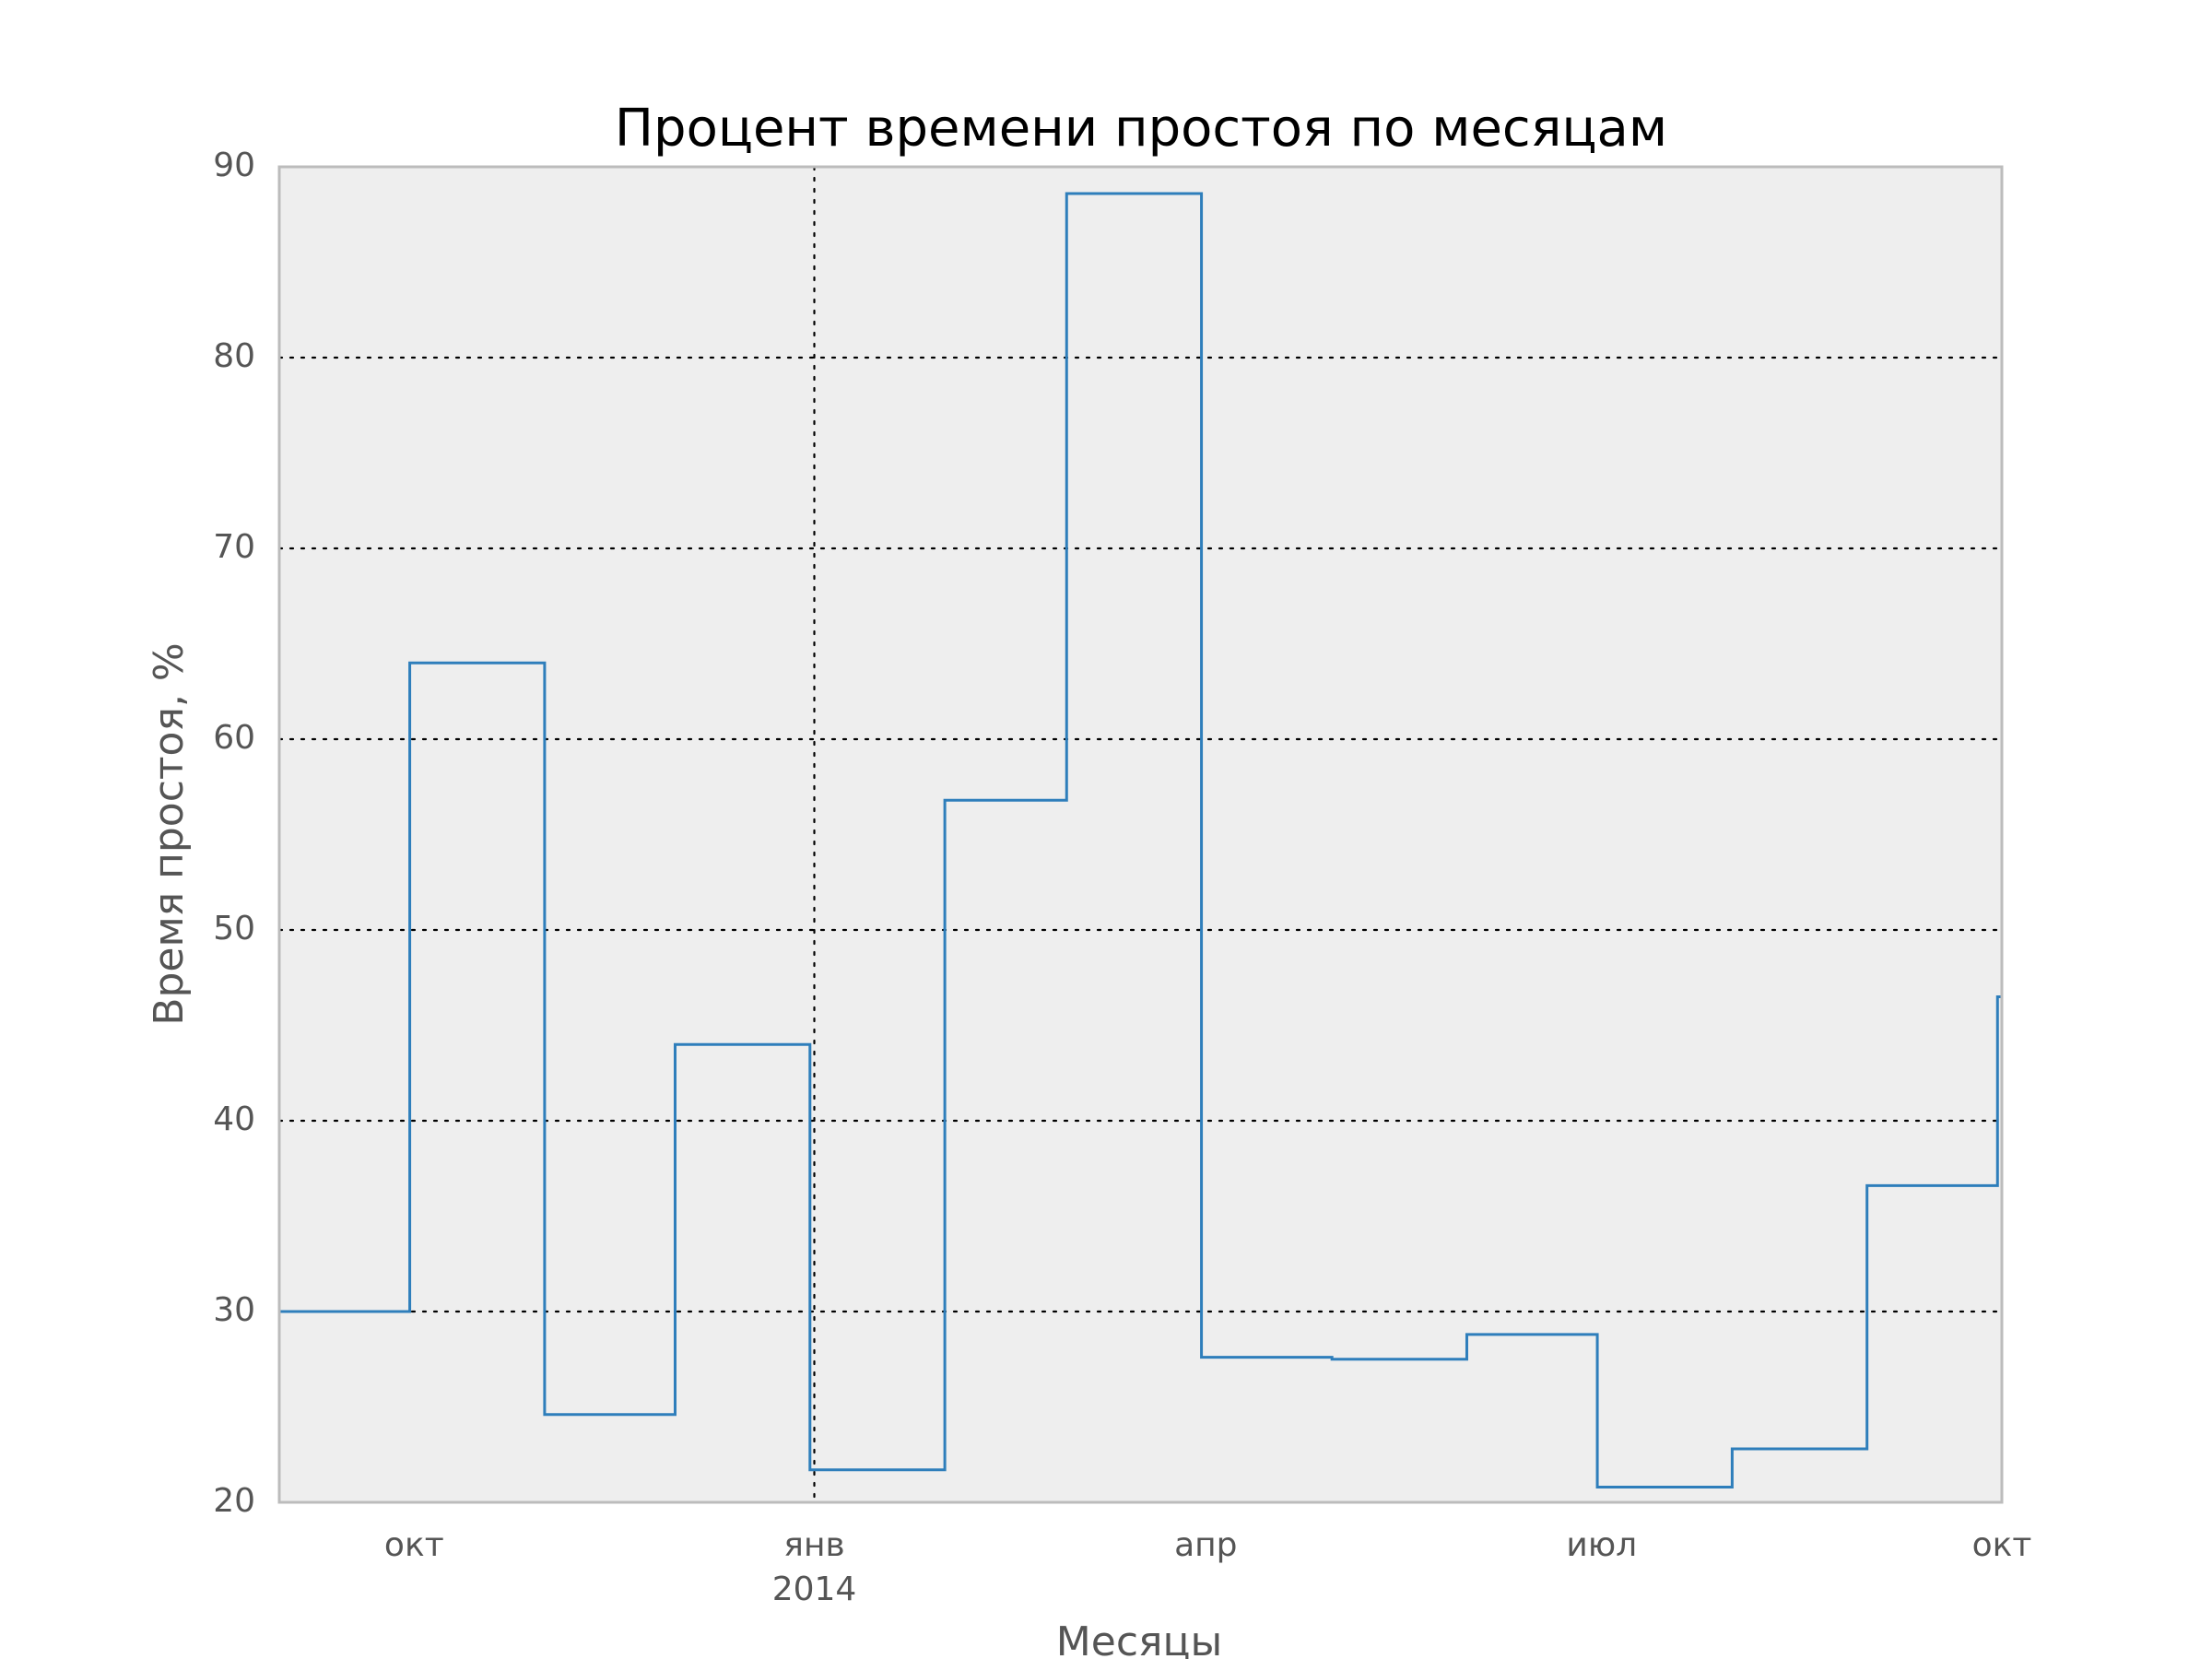 The width and height of the screenshot is (2212, 1659). I want to click on y-tick-label: 80, so click(234, 356).